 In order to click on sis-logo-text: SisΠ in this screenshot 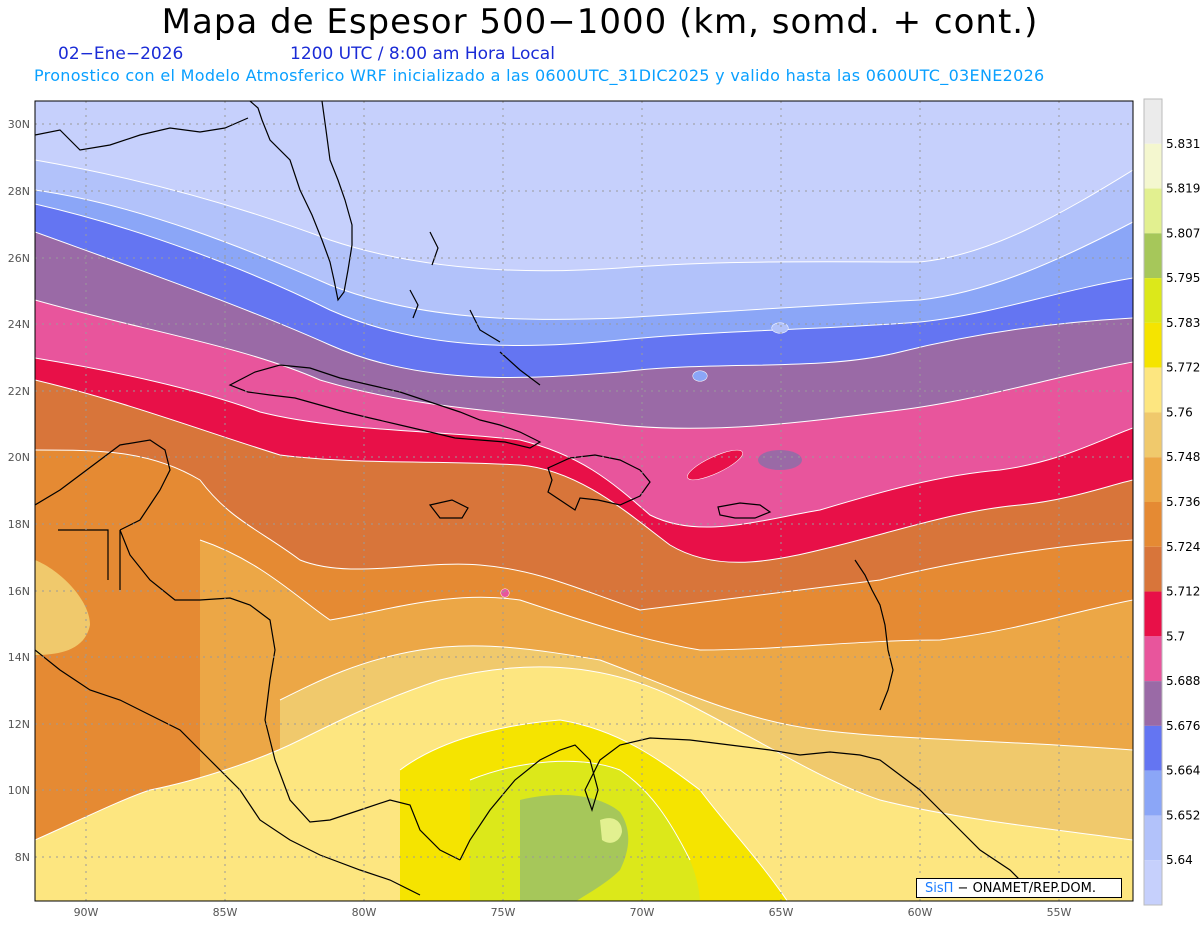, I will do `click(939, 888)`.